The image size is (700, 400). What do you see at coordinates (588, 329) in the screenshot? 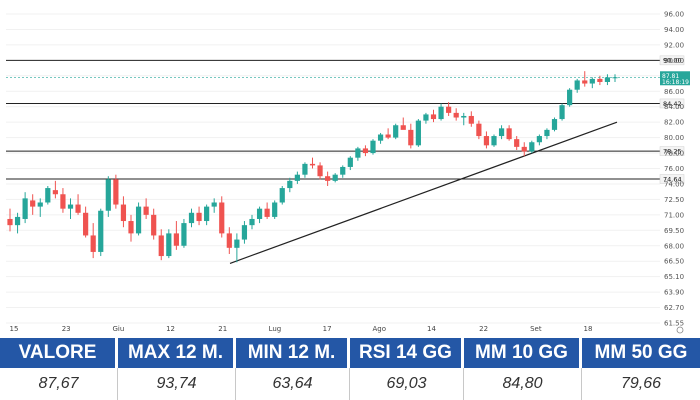
I see `x-tick-label: 18` at bounding box center [588, 329].